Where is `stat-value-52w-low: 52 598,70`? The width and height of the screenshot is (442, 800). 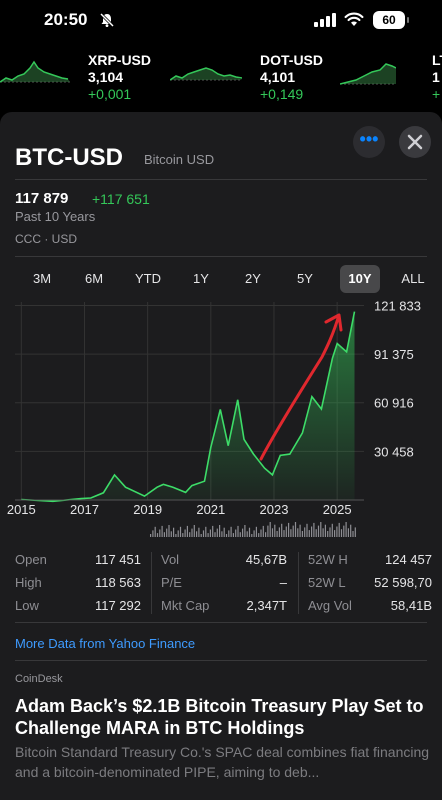 stat-value-52w-low: 52 598,70 is located at coordinates (403, 582).